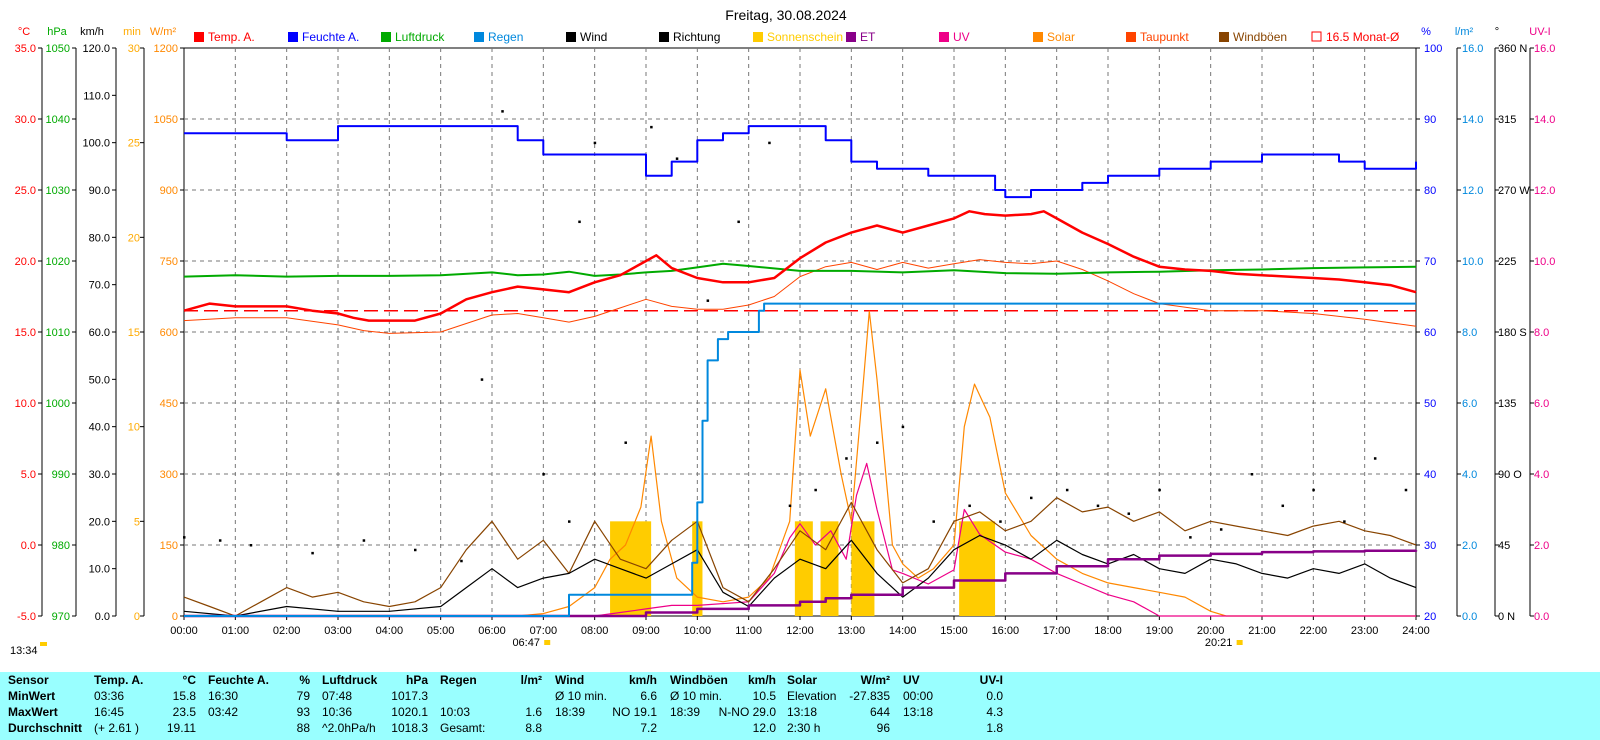 The width and height of the screenshot is (1600, 740). I want to click on left-tick-label: 100.0, so click(96, 144).